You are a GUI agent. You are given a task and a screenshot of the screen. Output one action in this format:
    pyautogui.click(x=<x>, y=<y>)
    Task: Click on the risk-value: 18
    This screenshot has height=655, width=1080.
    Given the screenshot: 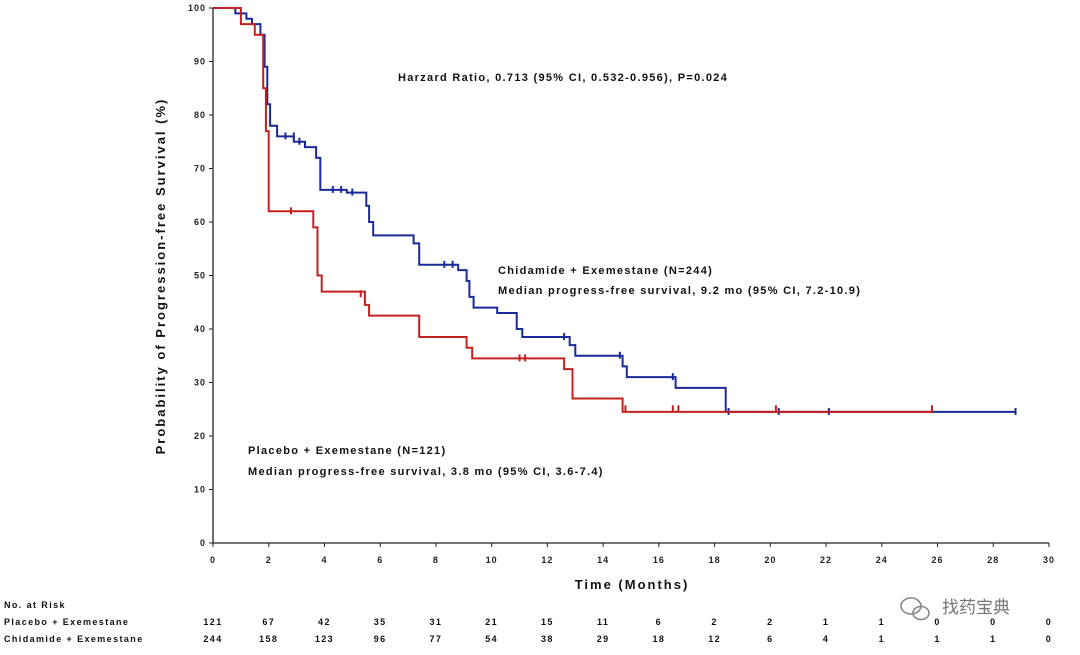 What is the action you would take?
    pyautogui.click(x=658, y=639)
    